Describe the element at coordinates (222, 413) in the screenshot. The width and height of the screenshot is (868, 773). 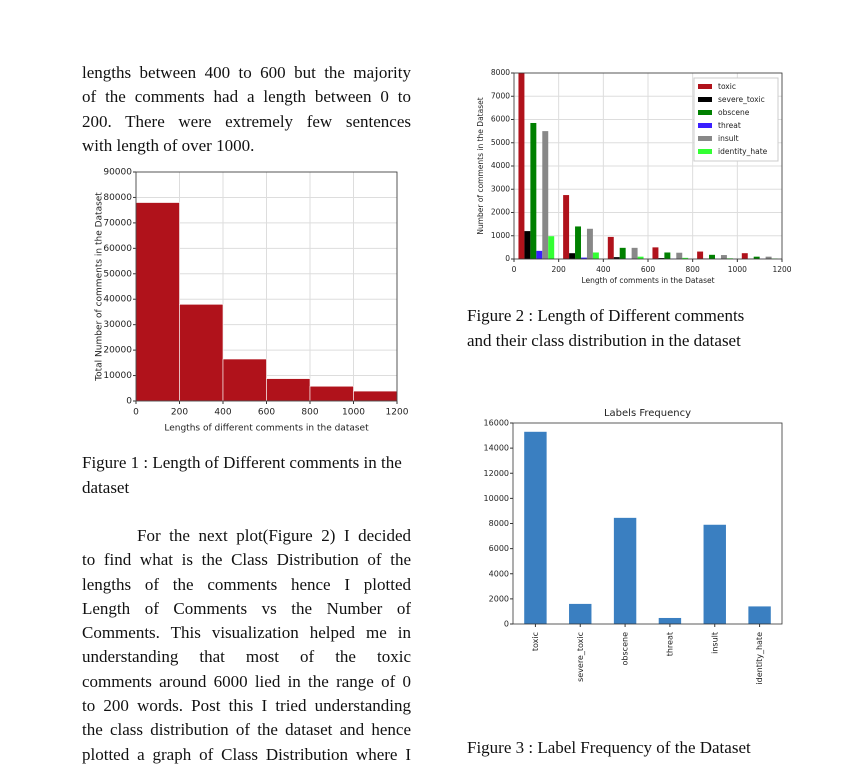
I see `x-tick-label: 400` at that location.